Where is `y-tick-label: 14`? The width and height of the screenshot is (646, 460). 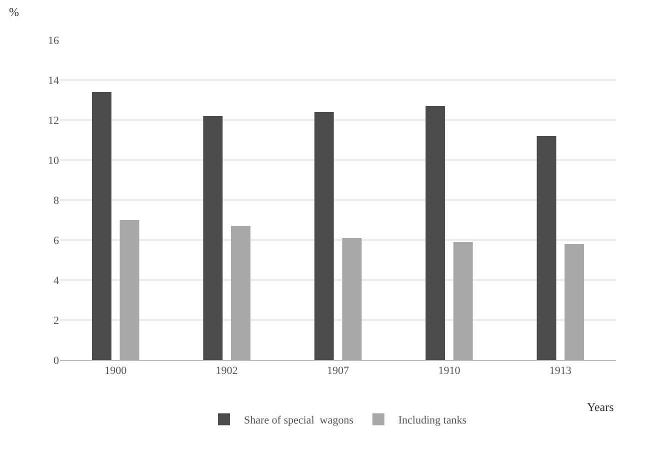 y-tick-label: 14 is located at coordinates (54, 80).